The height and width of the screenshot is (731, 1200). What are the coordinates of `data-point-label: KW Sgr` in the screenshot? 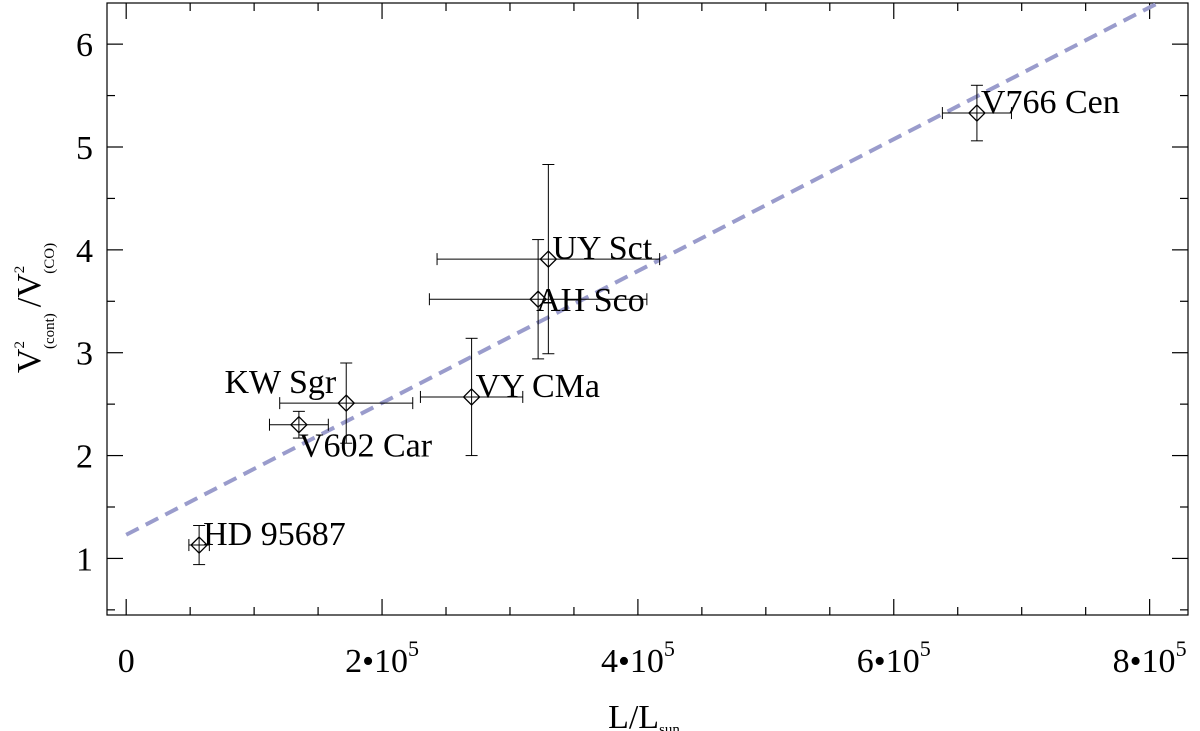 It's located at (280, 382).